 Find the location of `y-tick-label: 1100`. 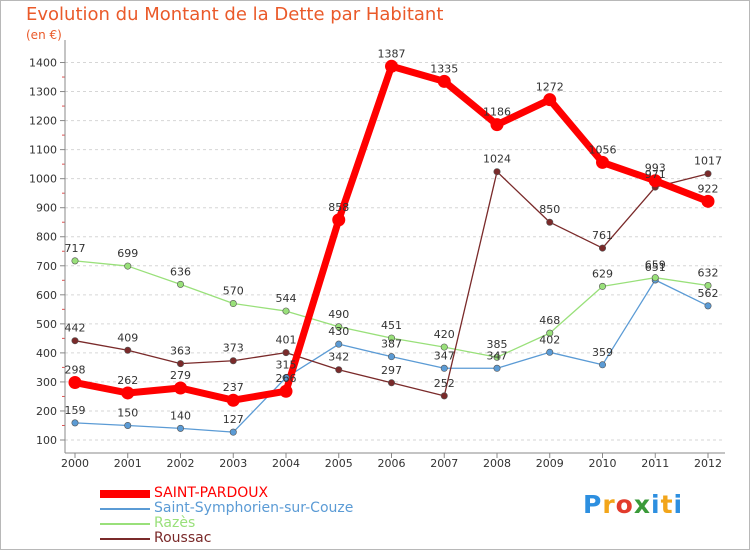

y-tick-label: 1100 is located at coordinates (43, 150).